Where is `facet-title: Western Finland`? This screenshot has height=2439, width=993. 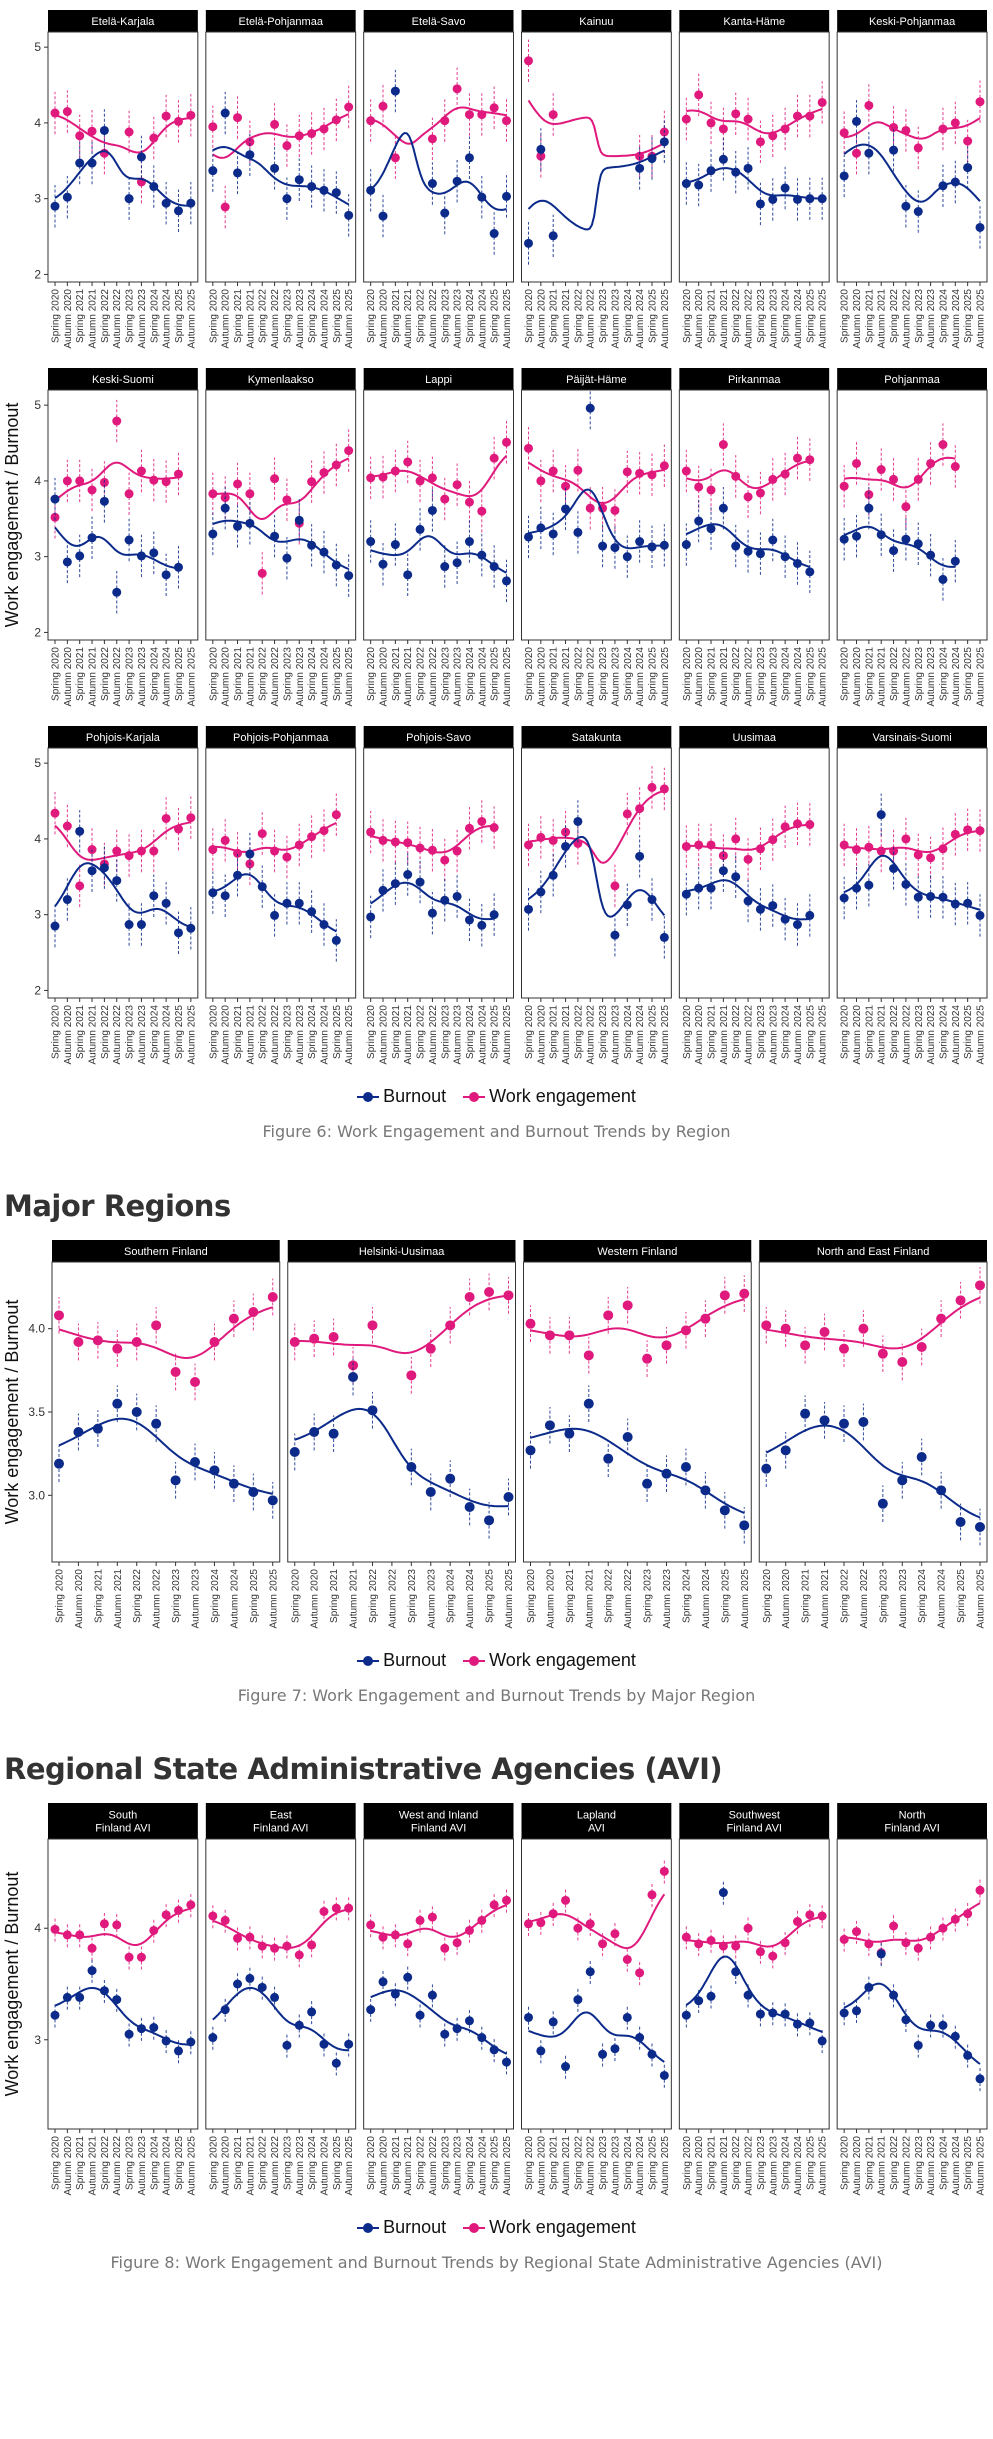
facet-title: Western Finland is located at coordinates (637, 1251).